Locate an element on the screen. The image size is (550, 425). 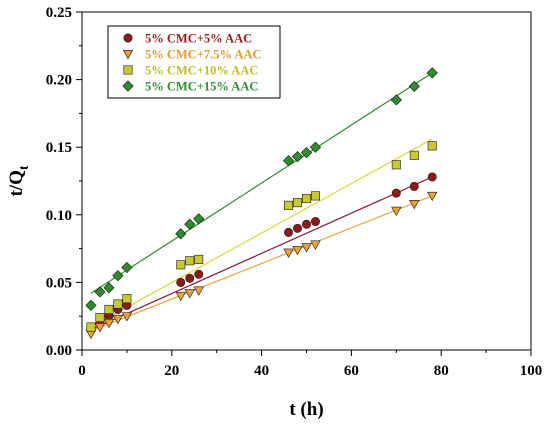
legend-label: 5% CMC+10% AAC is located at coordinates (201, 71).